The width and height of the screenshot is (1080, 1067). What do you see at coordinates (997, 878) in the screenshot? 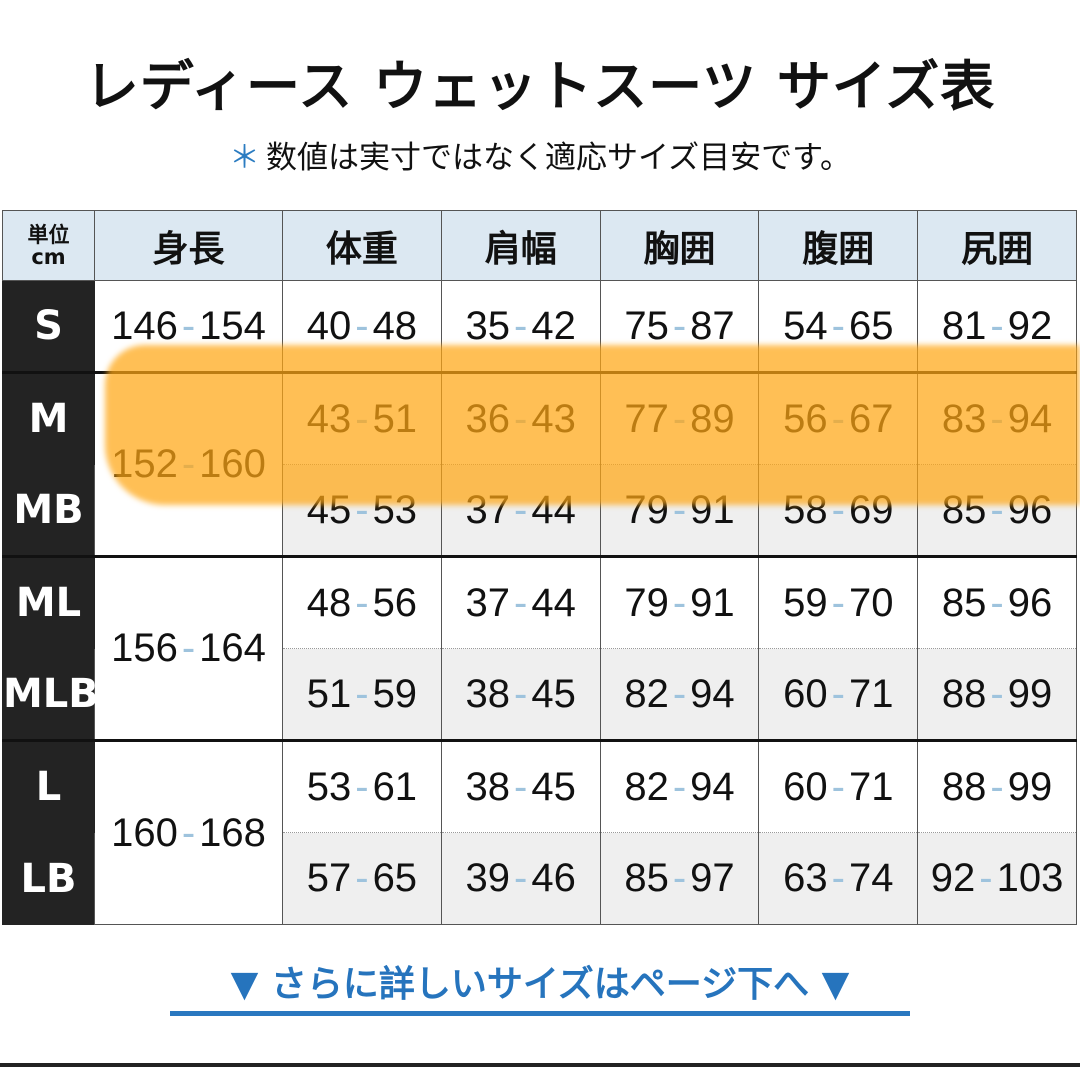
I see `value-cell: 92-103` at bounding box center [997, 878].